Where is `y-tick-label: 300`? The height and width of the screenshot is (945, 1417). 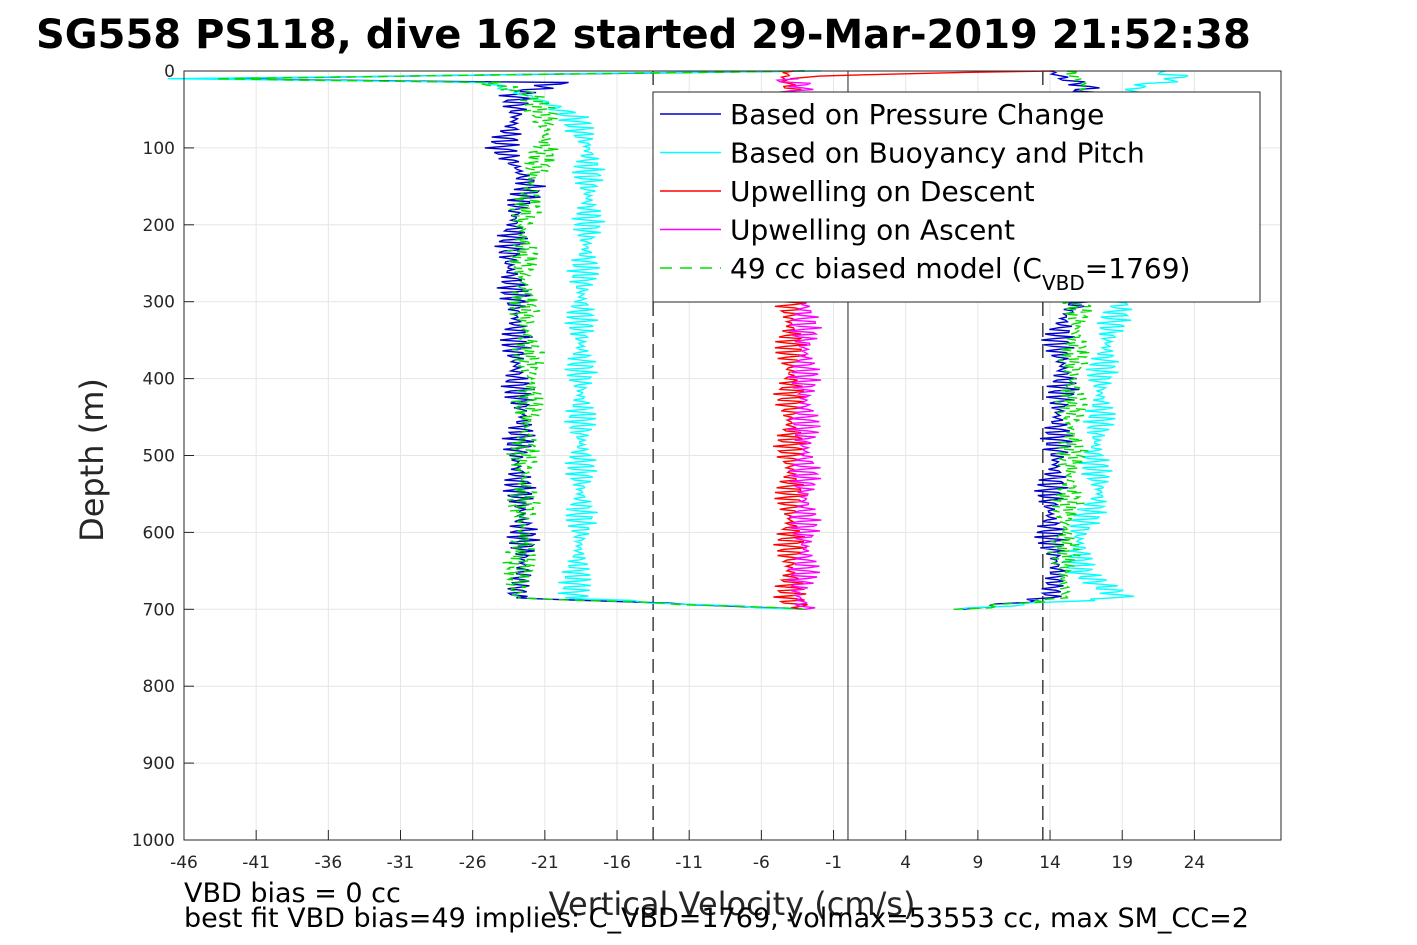 y-tick-label: 300 is located at coordinates (159, 303).